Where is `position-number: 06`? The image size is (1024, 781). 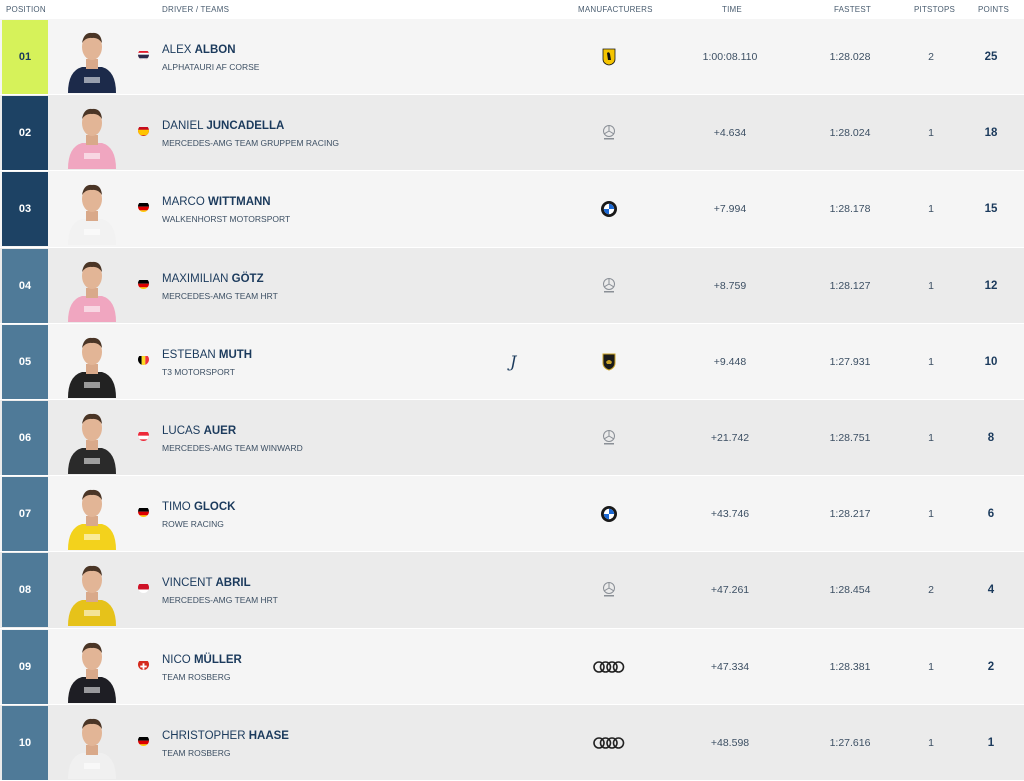 position-number: 06 is located at coordinates (25, 437).